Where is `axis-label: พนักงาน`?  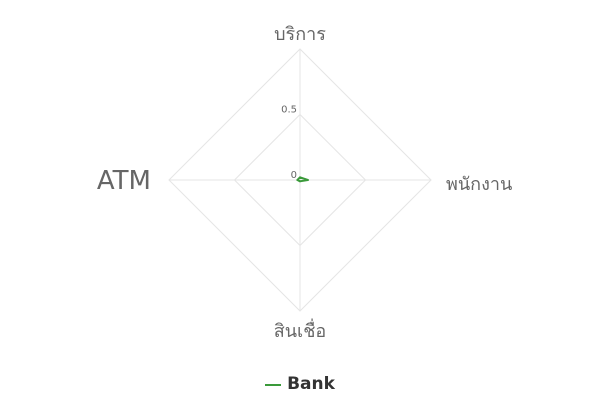 axis-label: พนักงาน is located at coordinates (479, 184).